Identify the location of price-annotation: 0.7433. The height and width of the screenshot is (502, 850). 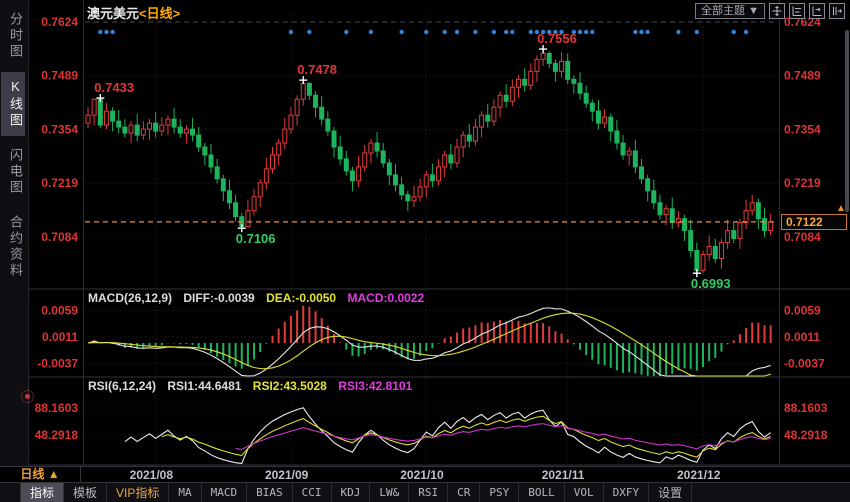
(114, 87).